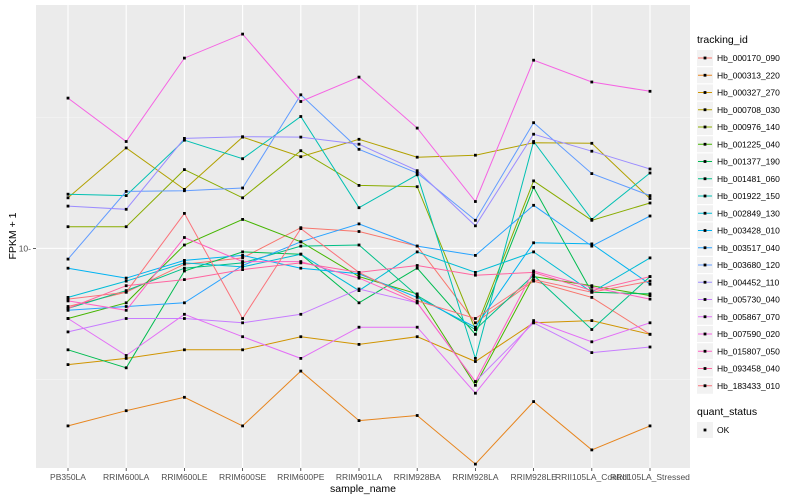  Describe the element at coordinates (748, 300) in the screenshot. I see `legend-label: Hb_005730_040` at that location.